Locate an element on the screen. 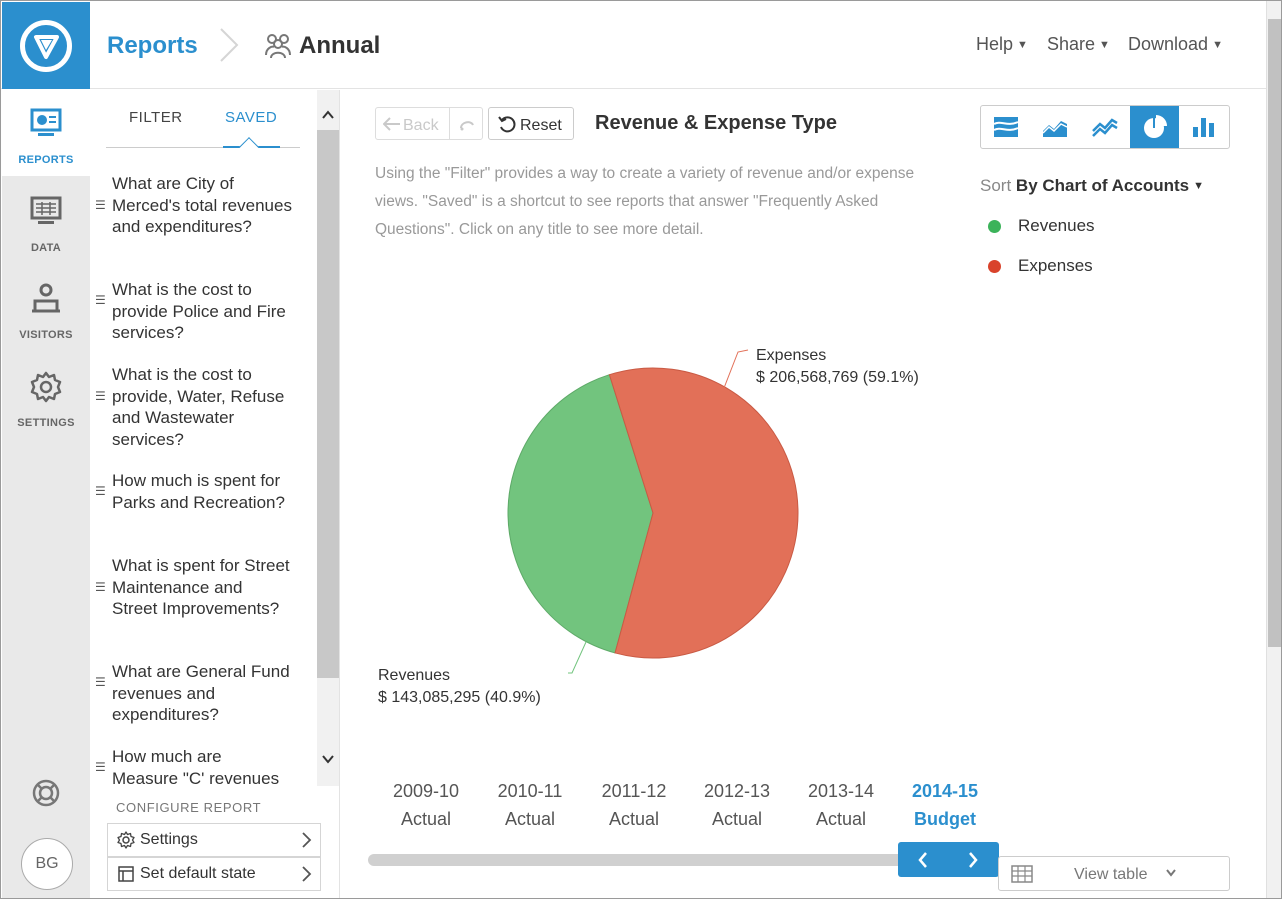 This screenshot has height=899, width=1282. page-scrollbar is located at coordinates (1273, 449).